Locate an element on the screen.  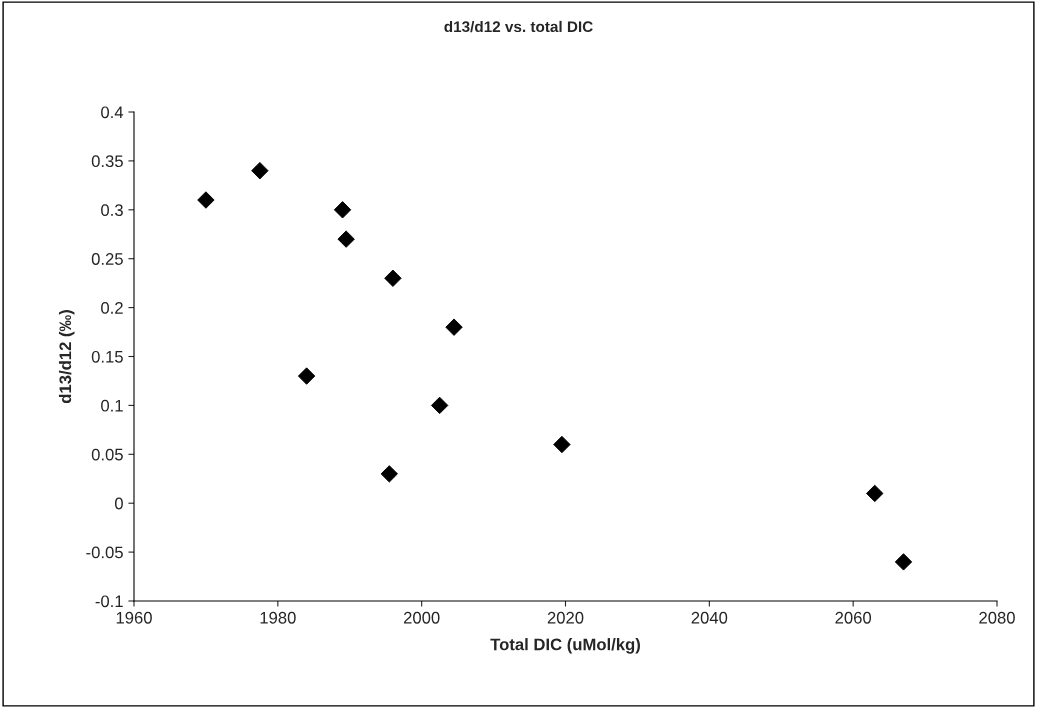
x-axis-title: Total DIC (uMol/kg) is located at coordinates (565, 646).